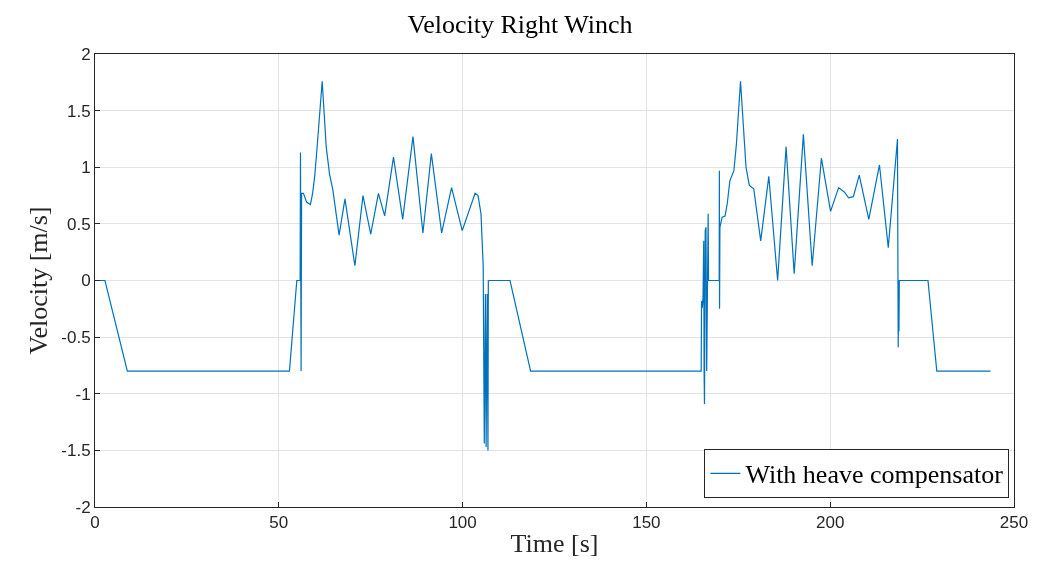  Describe the element at coordinates (279, 523) in the screenshot. I see `x-tick-label: 50` at that location.